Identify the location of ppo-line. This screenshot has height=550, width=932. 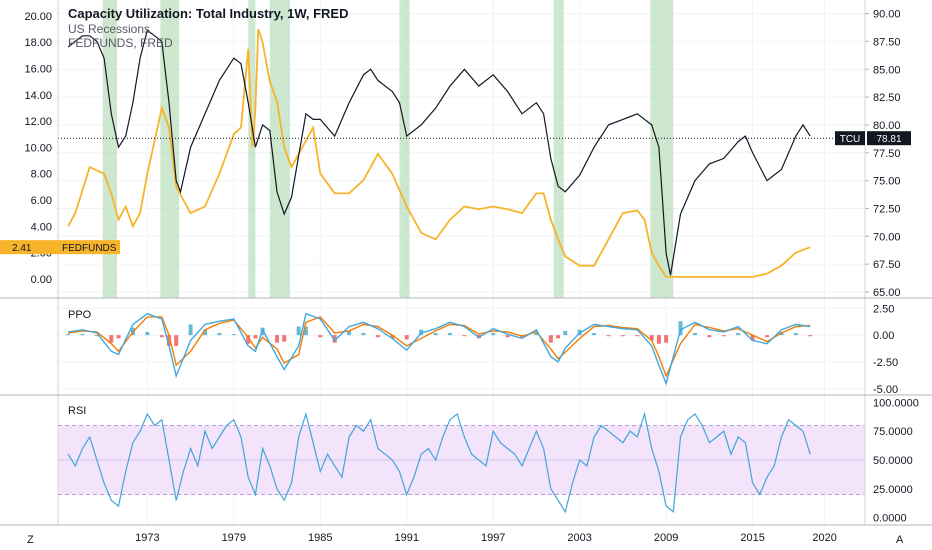
(439, 349).